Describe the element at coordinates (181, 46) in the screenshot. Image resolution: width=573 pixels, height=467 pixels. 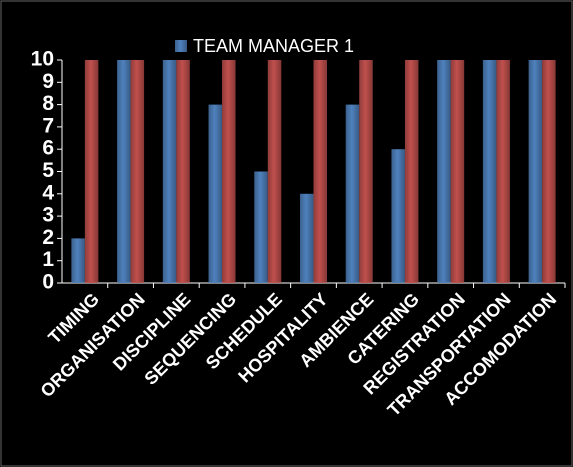
I see `legend-swatch` at that location.